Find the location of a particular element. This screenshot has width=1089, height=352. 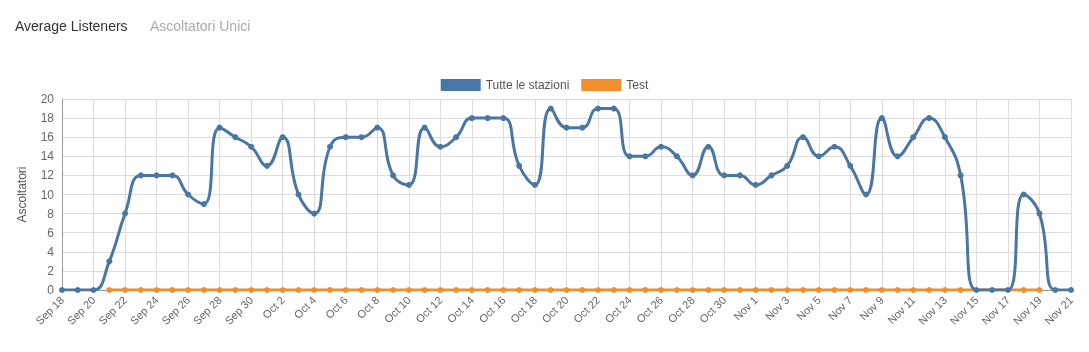

x-tick-label: Sep 30 is located at coordinates (239, 310).